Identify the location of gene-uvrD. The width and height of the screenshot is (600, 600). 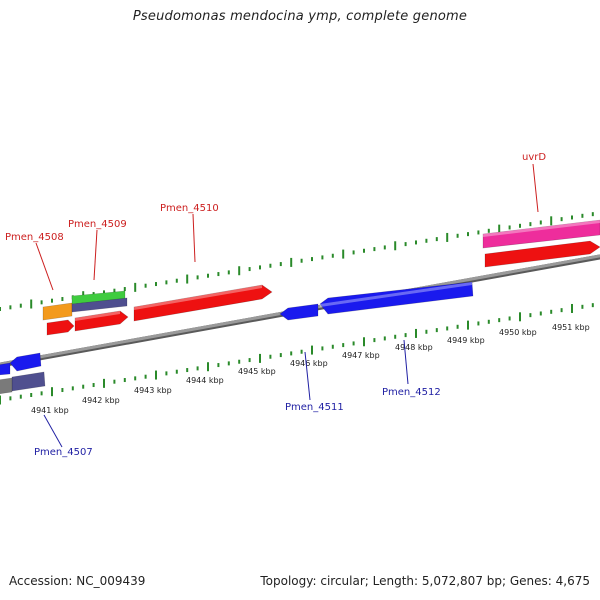
(541, 234).